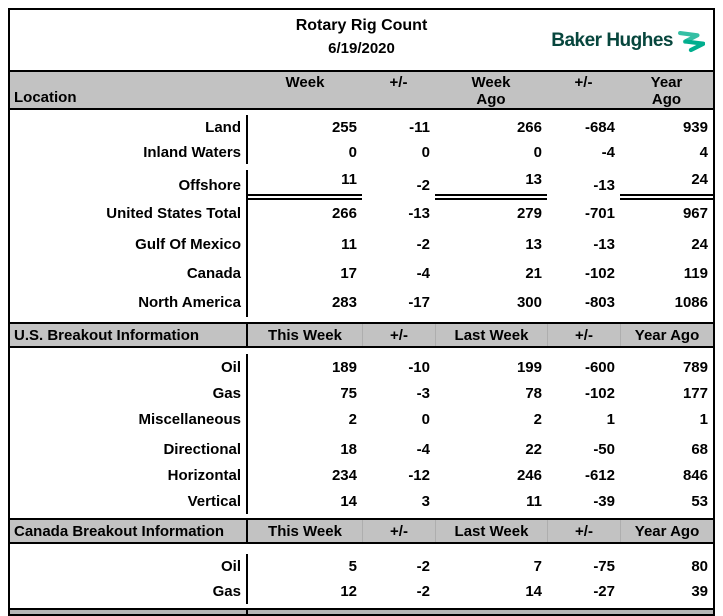 The width and height of the screenshot is (723, 616). Describe the element at coordinates (348, 393) in the screenshot. I see `cell-this-week: 75` at that location.